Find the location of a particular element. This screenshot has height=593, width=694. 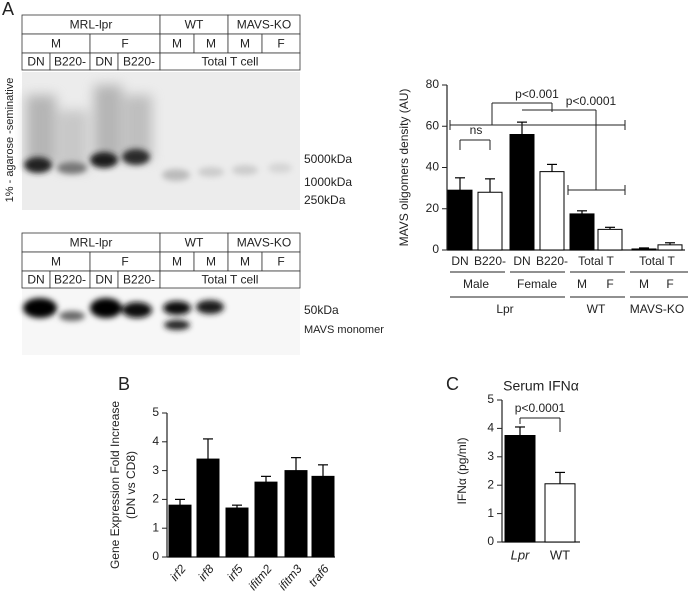

header-label: MAVS-KO is located at coordinates (264, 25).